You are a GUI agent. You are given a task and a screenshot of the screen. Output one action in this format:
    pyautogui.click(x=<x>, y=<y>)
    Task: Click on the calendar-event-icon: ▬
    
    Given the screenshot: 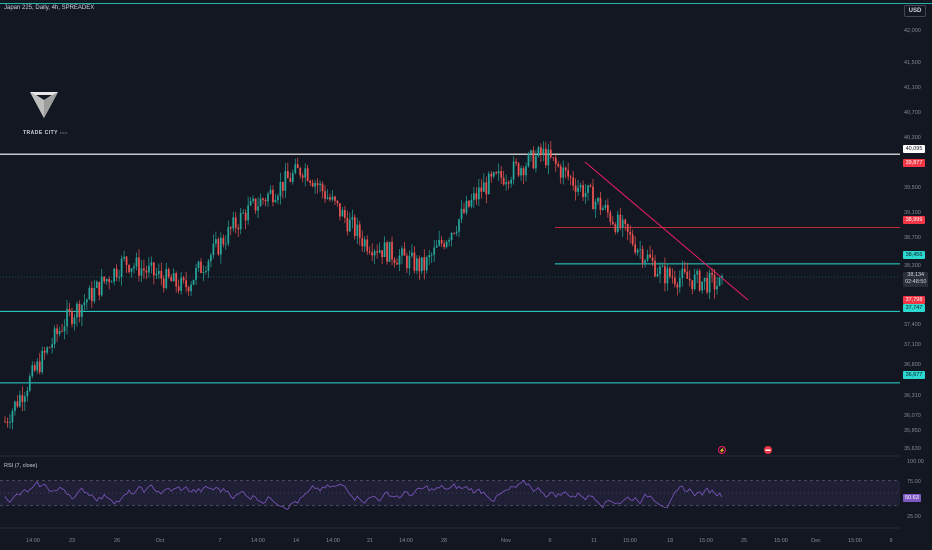 What is the action you would take?
    pyautogui.click(x=768, y=450)
    